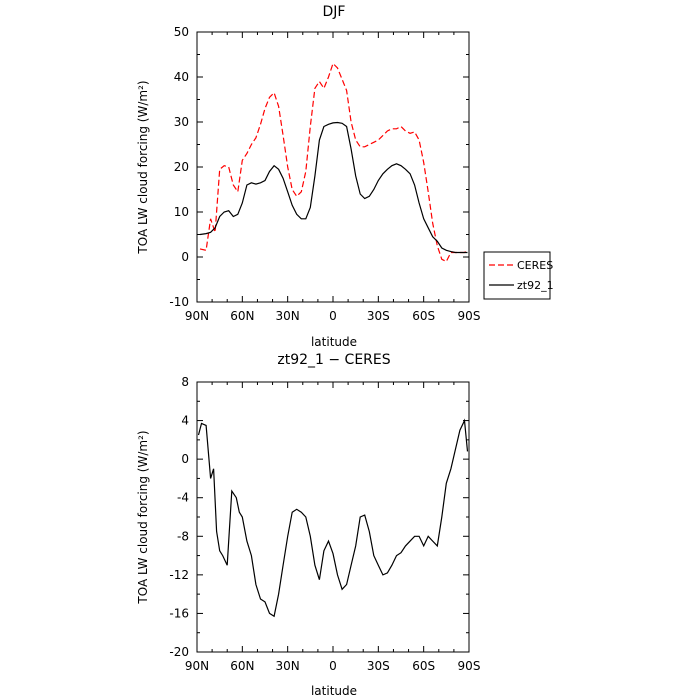  What do you see at coordinates (334, 342) in the screenshot?
I see `djf-x-axis-label: latitude` at bounding box center [334, 342].